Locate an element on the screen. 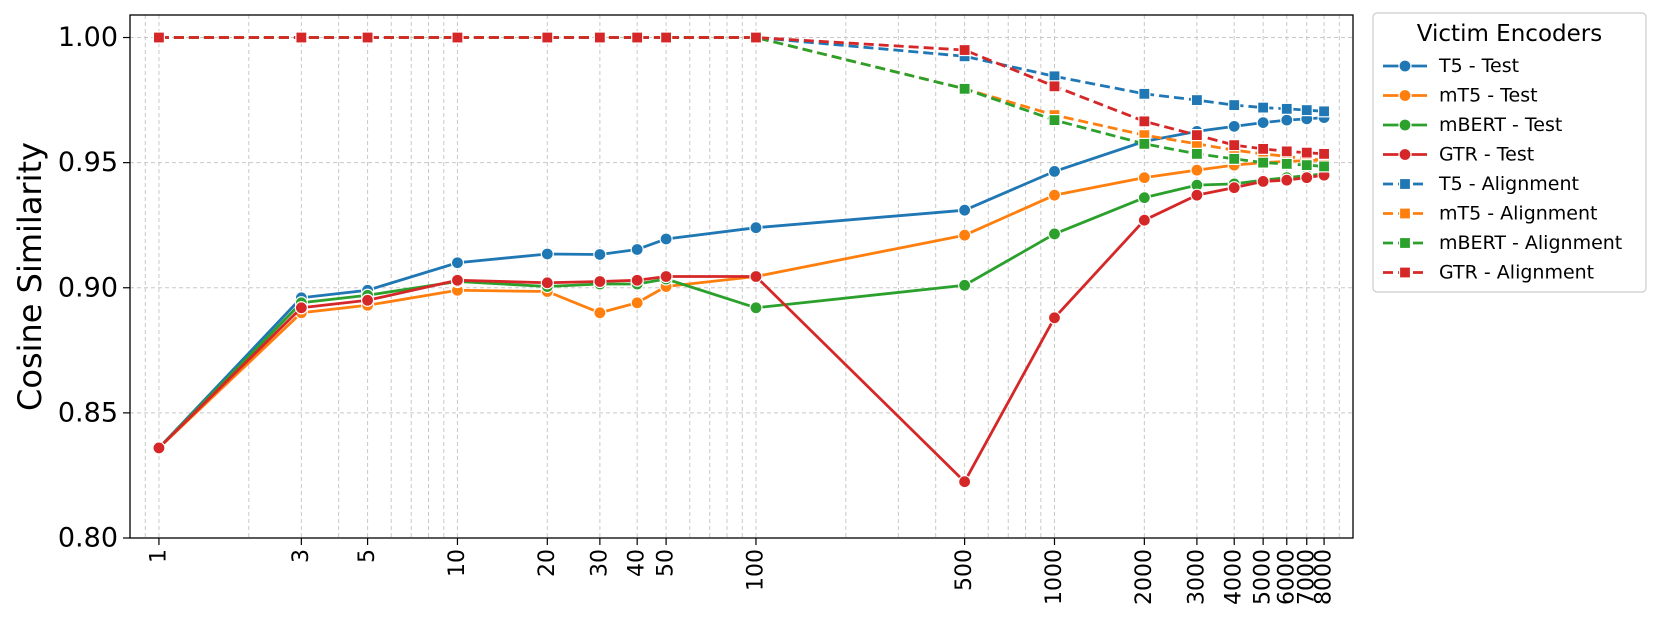 The image size is (1661, 623). y-tick-label: 0.90 is located at coordinates (88, 287).